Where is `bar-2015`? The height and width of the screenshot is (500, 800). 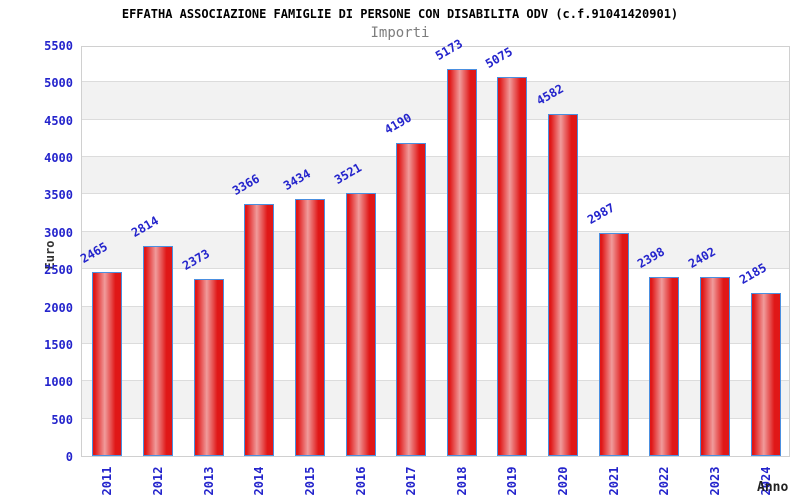 bar-2015 is located at coordinates (309, 327).